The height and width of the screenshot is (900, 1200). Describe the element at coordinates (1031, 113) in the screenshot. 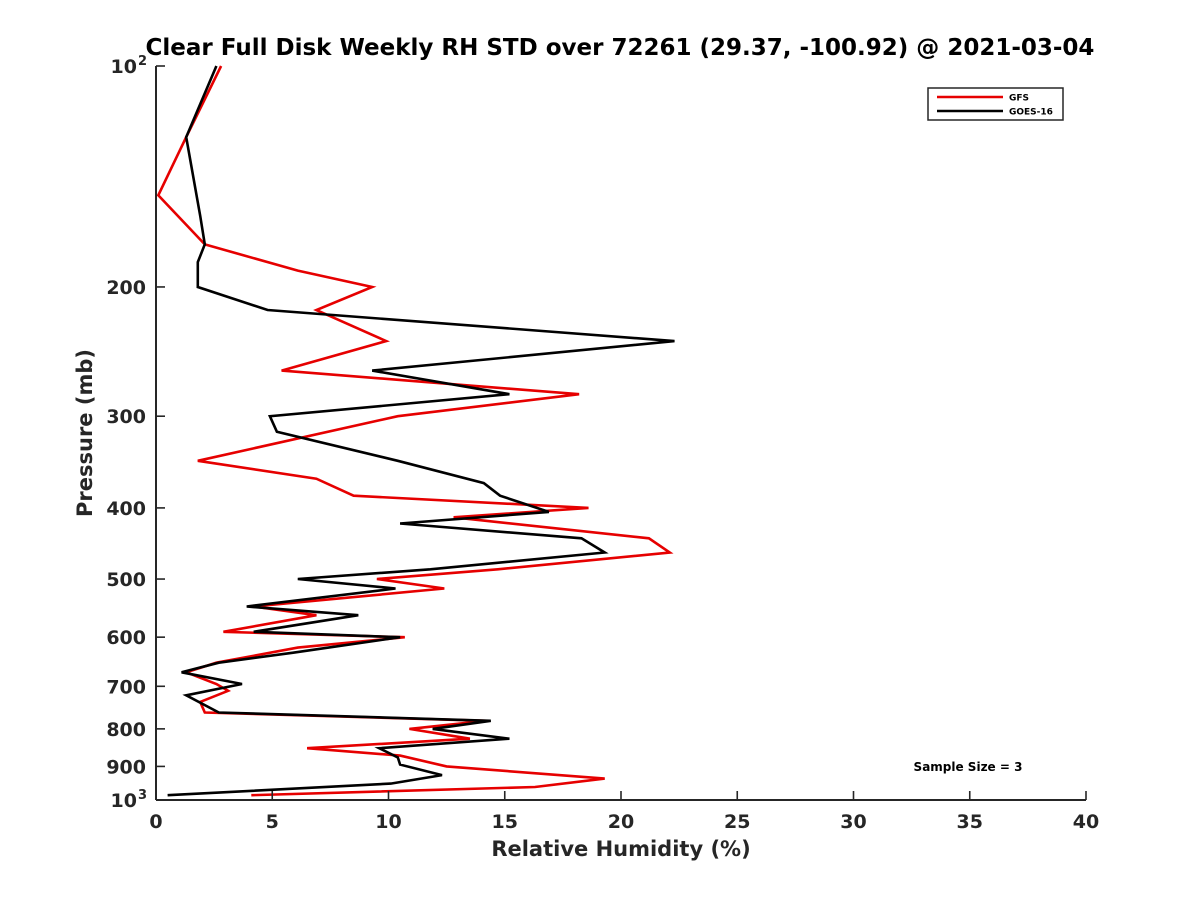

I see `legend-label-goes-16: GOES-16` at that location.